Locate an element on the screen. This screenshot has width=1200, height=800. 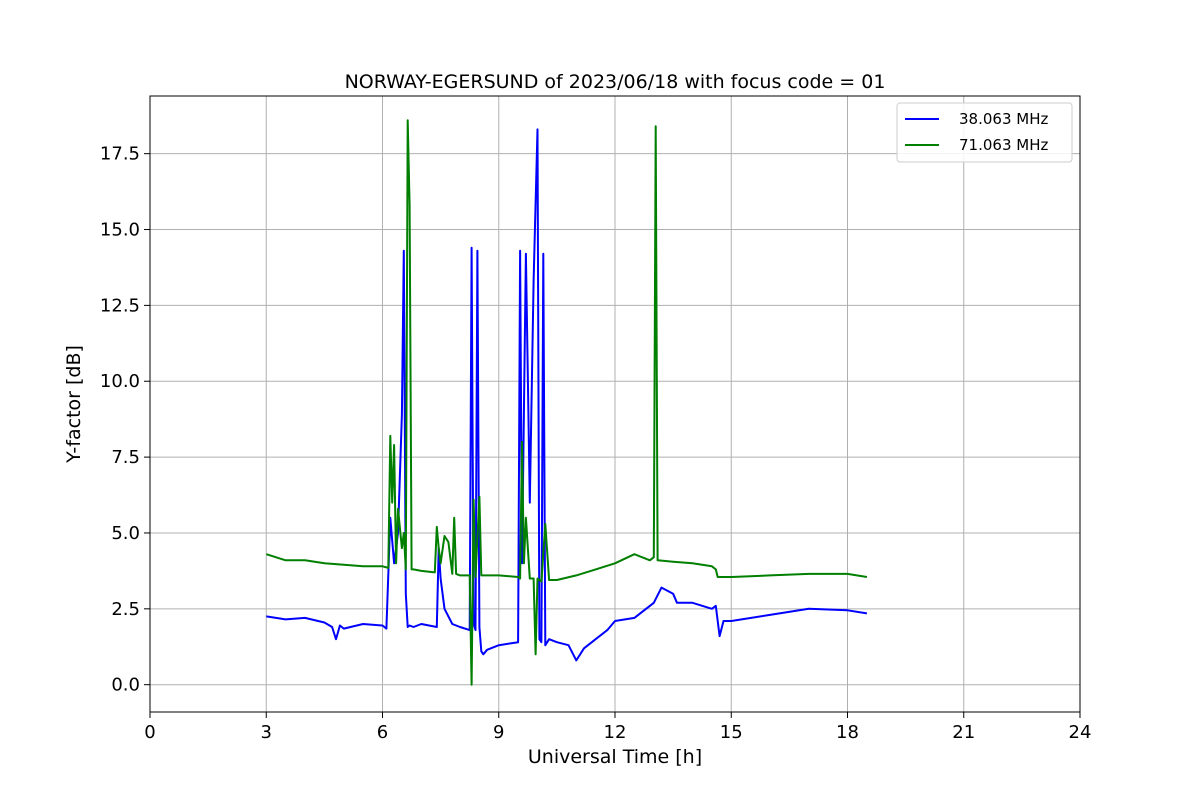
x-axis-label: Universal Time [h] is located at coordinates (615, 757).